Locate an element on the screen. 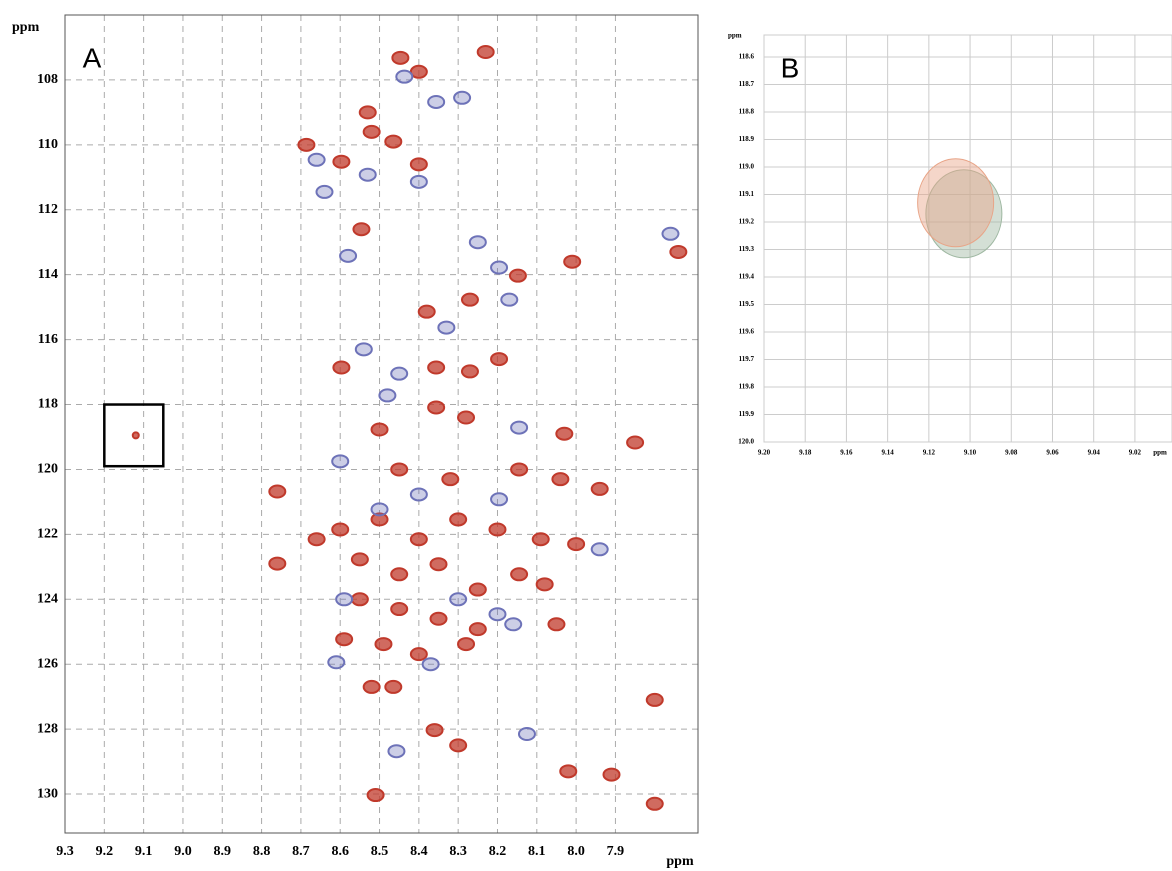 The width and height of the screenshot is (1172, 871). x-tick-label: 9.1 is located at coordinates (144, 851).